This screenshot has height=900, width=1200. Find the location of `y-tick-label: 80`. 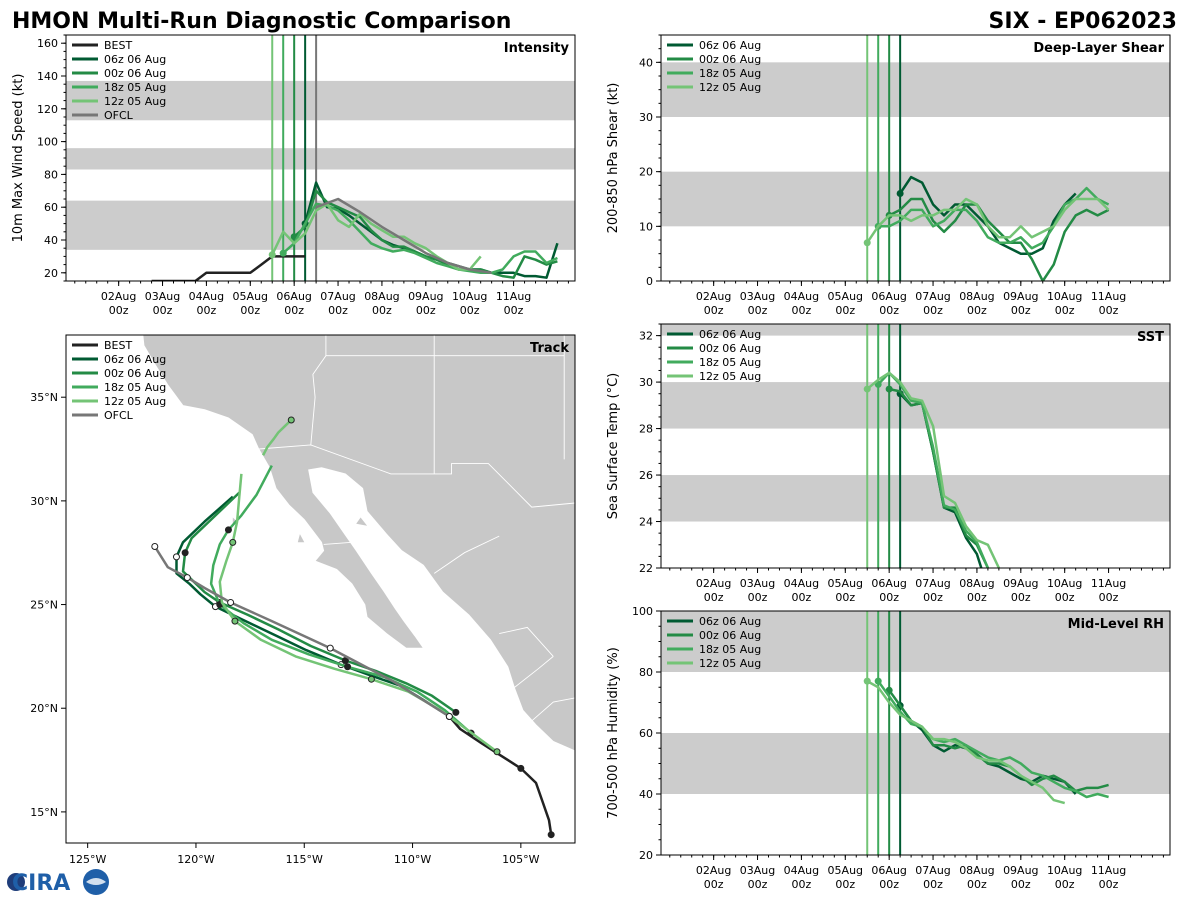

y-tick-label: 80 is located at coordinates (51, 174).